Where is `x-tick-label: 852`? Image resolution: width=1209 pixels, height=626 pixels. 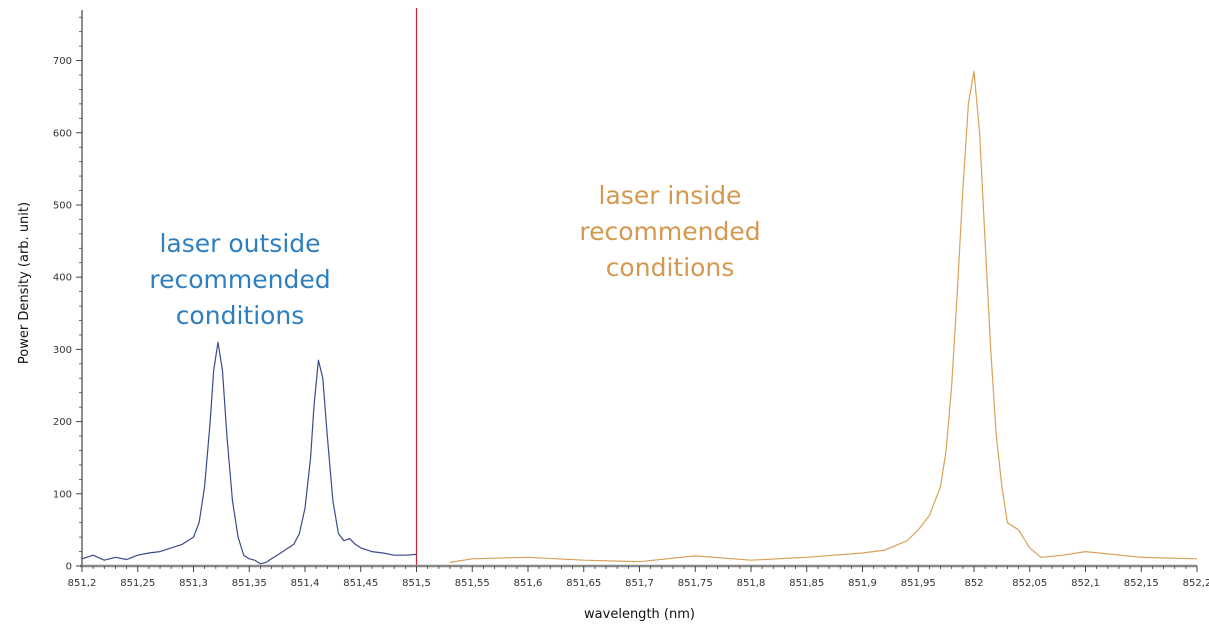 x-tick-label: 852 is located at coordinates (973, 583).